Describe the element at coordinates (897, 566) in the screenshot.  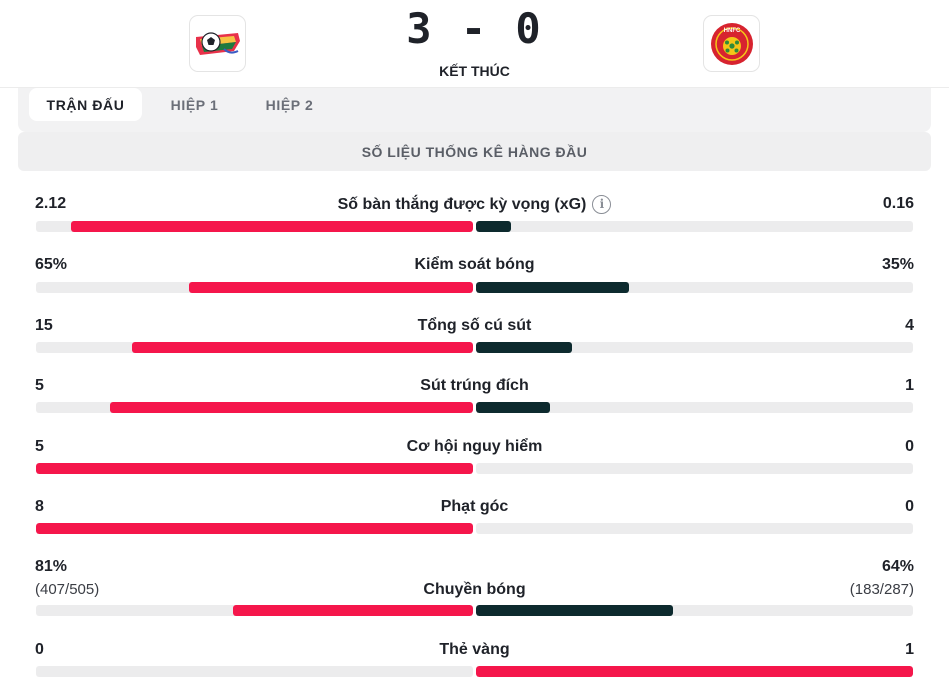
I see `stat-away-value: 64%` at that location.